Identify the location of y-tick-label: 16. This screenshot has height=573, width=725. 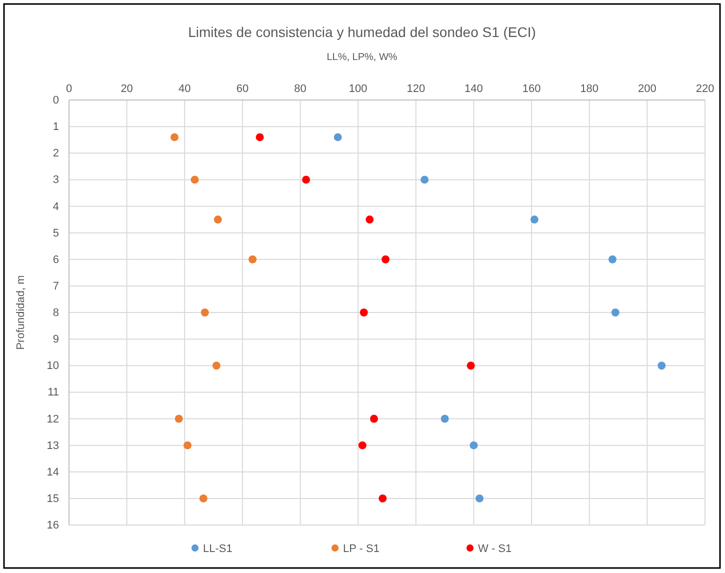
(52, 526).